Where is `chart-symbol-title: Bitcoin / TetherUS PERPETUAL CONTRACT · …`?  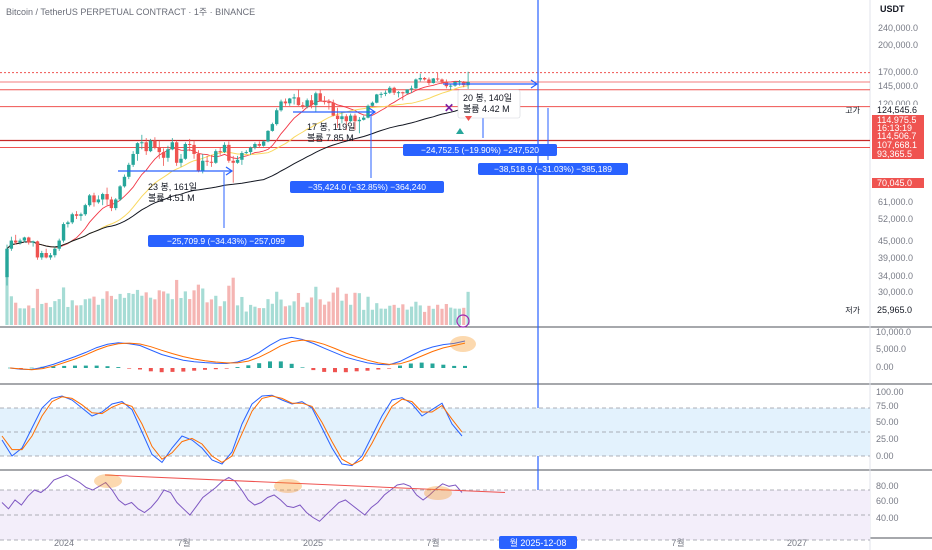 chart-symbol-title: Bitcoin / TetherUS PERPETUAL CONTRACT · … is located at coordinates (131, 12).